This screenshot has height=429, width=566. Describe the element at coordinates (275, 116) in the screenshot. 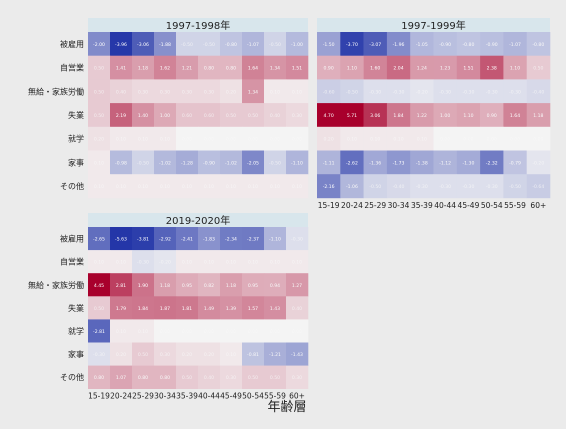

I see `cell-value-label: 0.40` at that location.